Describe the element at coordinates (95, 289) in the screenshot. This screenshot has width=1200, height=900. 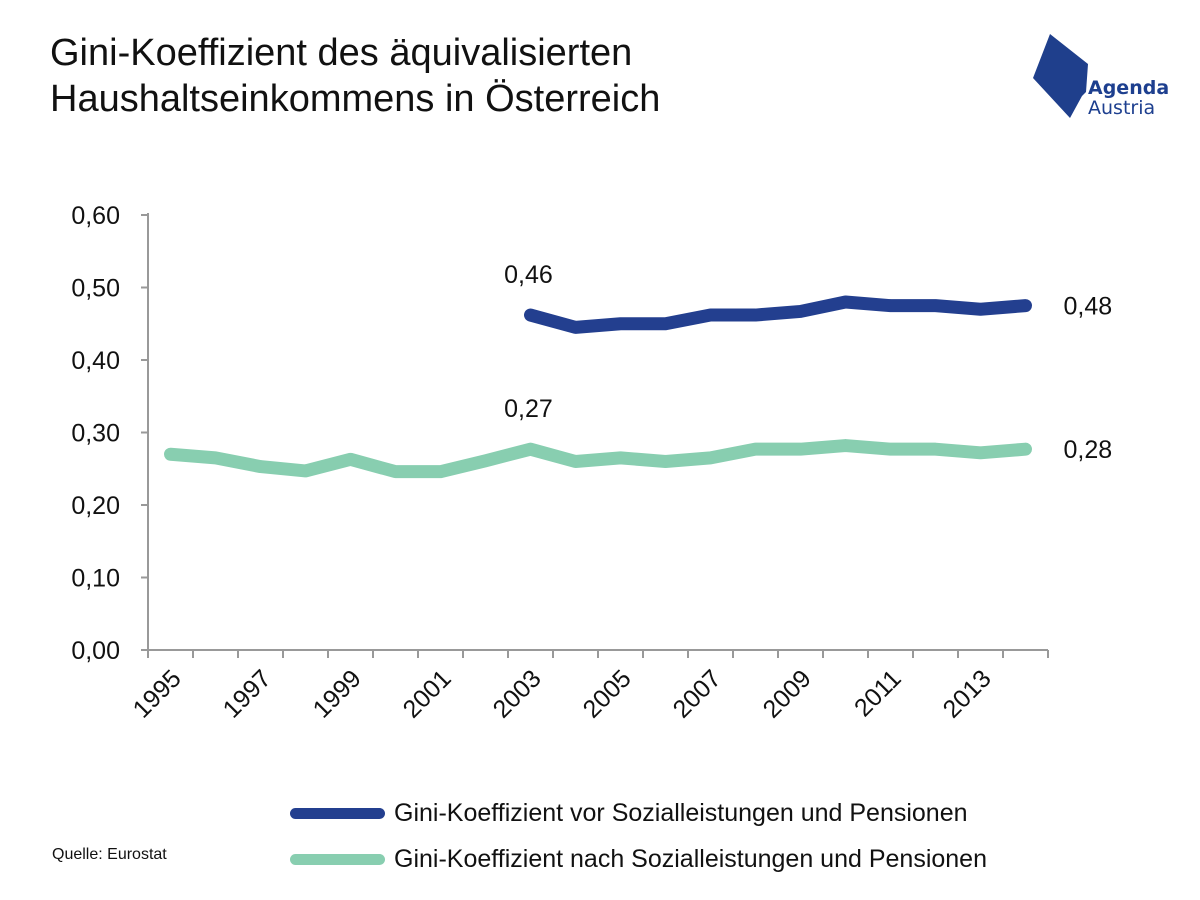
I see `y-tick-label: 0,50` at that location.